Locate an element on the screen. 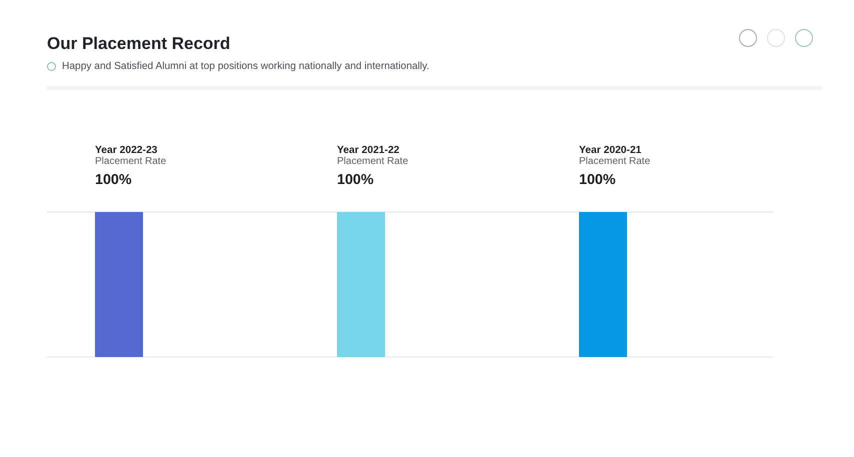 The height and width of the screenshot is (457, 854). x-tick-label: Year 2021-22 is located at coordinates (368, 150).